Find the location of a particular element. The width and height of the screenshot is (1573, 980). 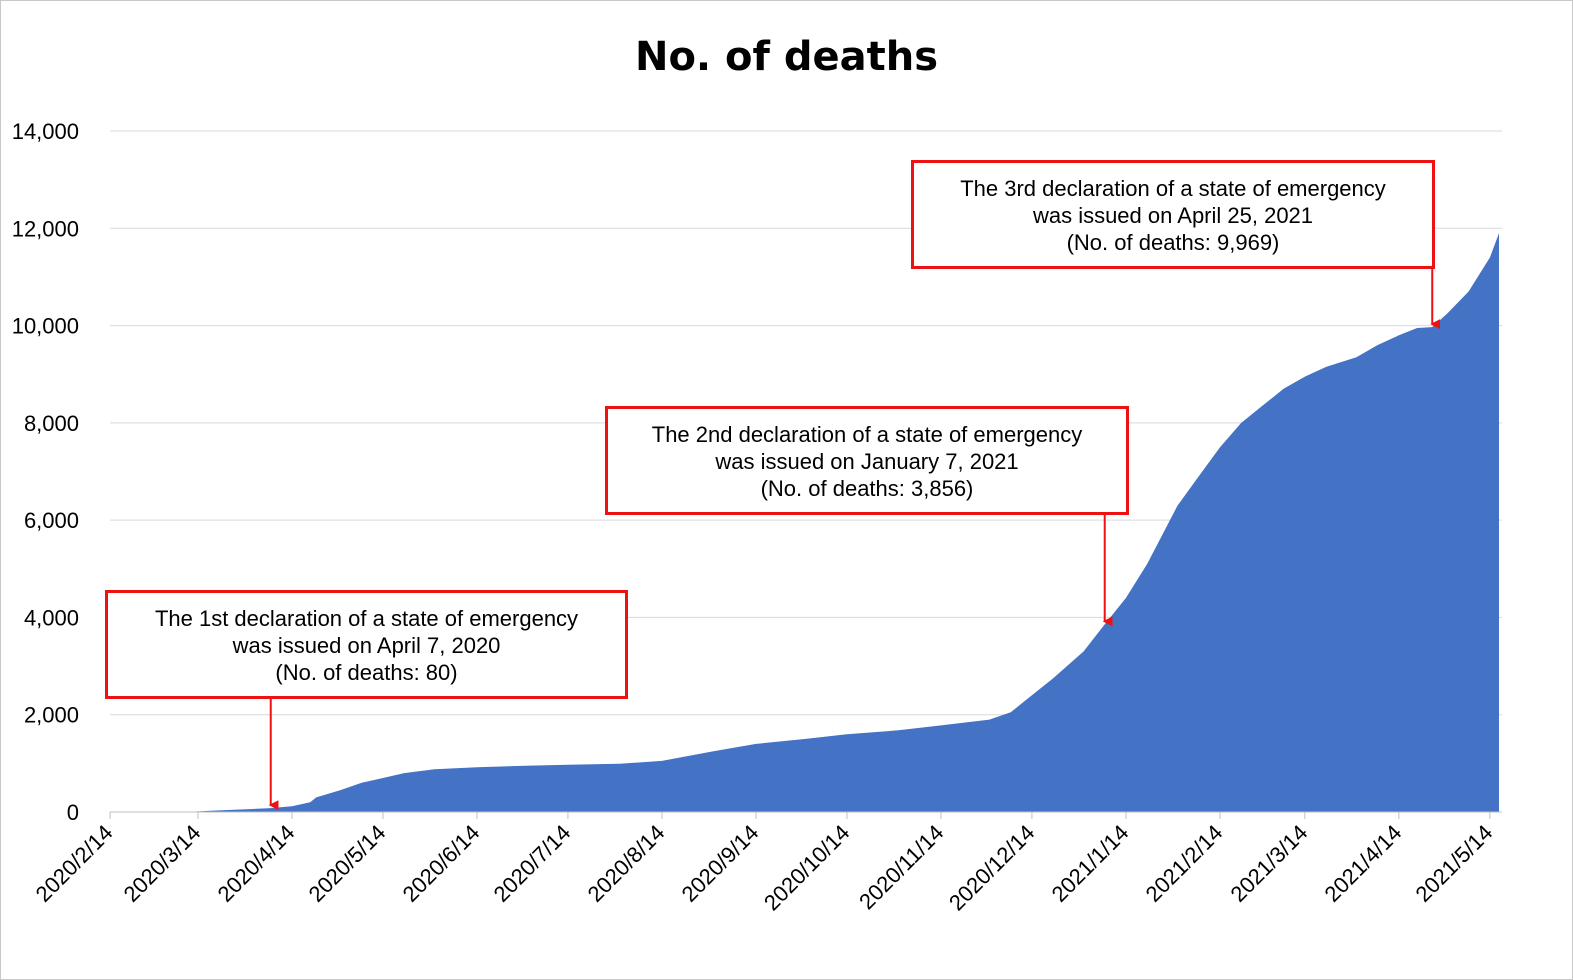

x-tick-label: 2020/8/14 is located at coordinates (626, 863).